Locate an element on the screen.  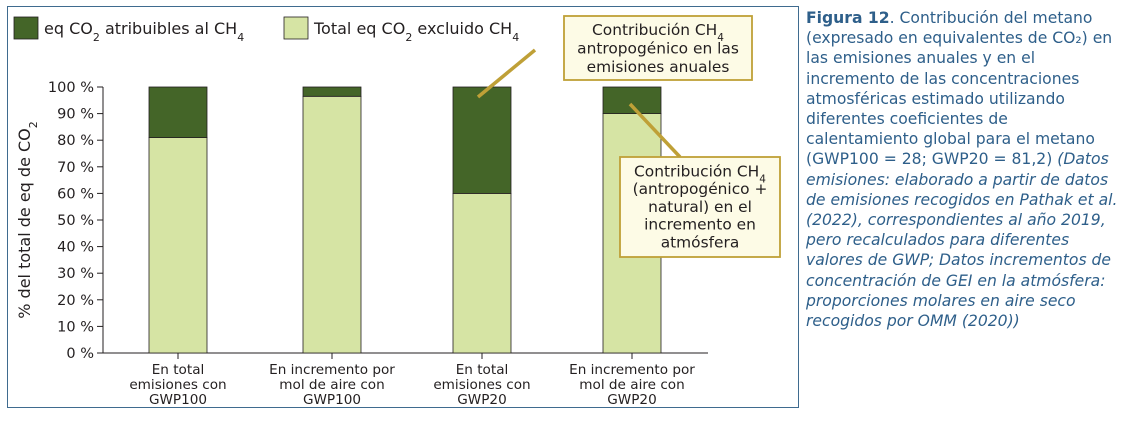
y-tick-label: 60 % is located at coordinates (75, 194).